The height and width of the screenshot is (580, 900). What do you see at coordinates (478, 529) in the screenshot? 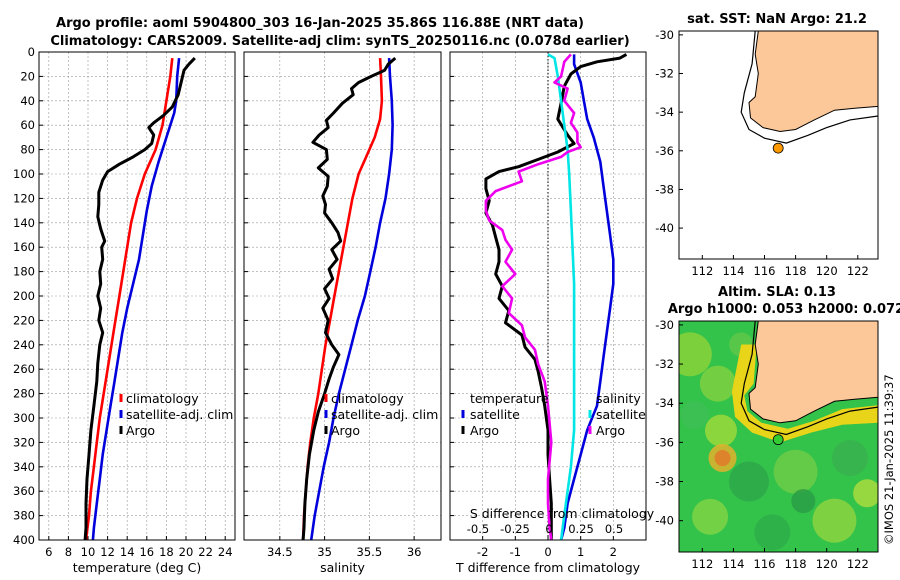
I see `s-tick-label: -0.5` at bounding box center [478, 529].